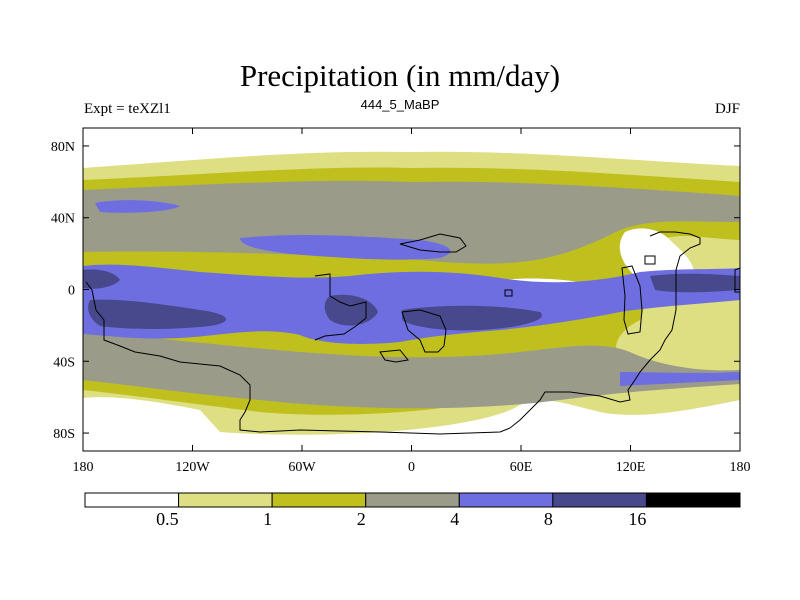 The image size is (800, 600). I want to click on experiment-label: Expt = teXZl1, so click(127, 109).